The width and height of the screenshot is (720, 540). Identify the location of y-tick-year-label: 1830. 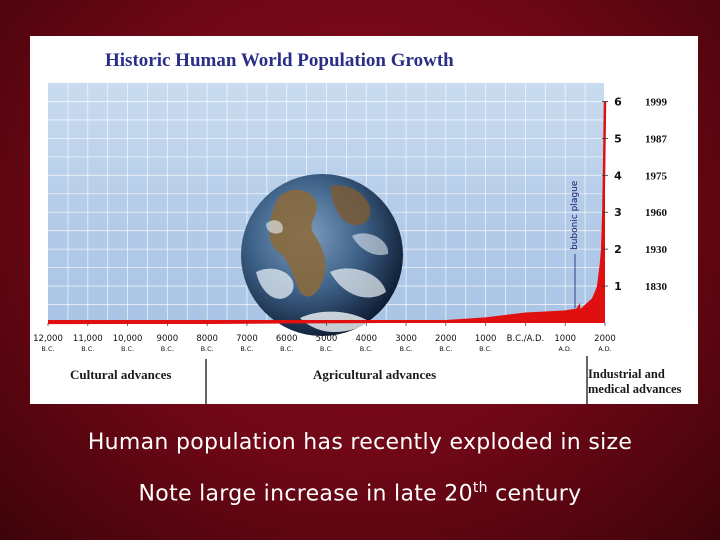
(656, 287).